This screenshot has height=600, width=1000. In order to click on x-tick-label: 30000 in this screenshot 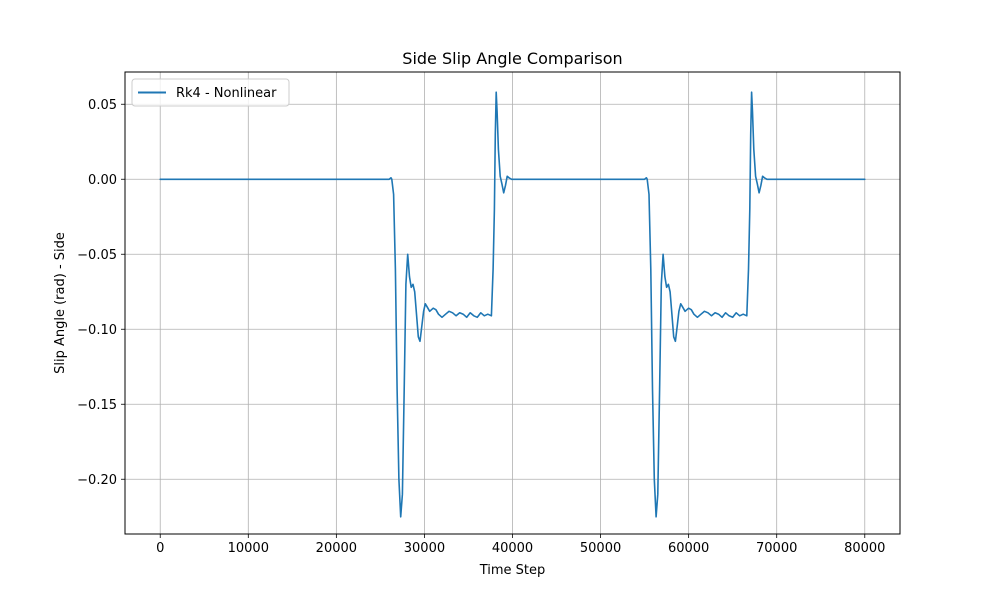, I will do `click(424, 548)`.